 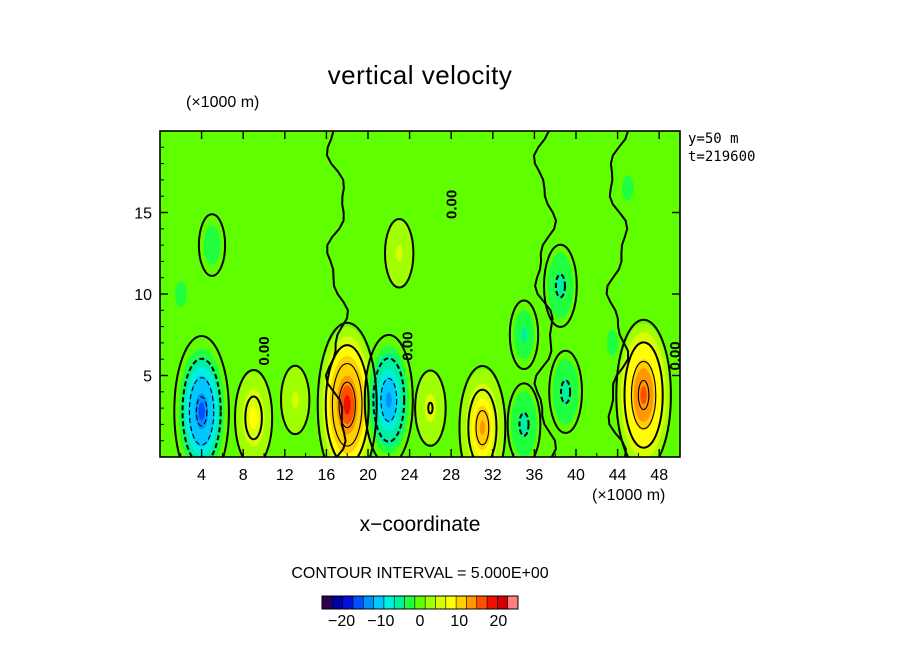 What do you see at coordinates (243, 475) in the screenshot?
I see `x-tick-label-1: 8` at bounding box center [243, 475].